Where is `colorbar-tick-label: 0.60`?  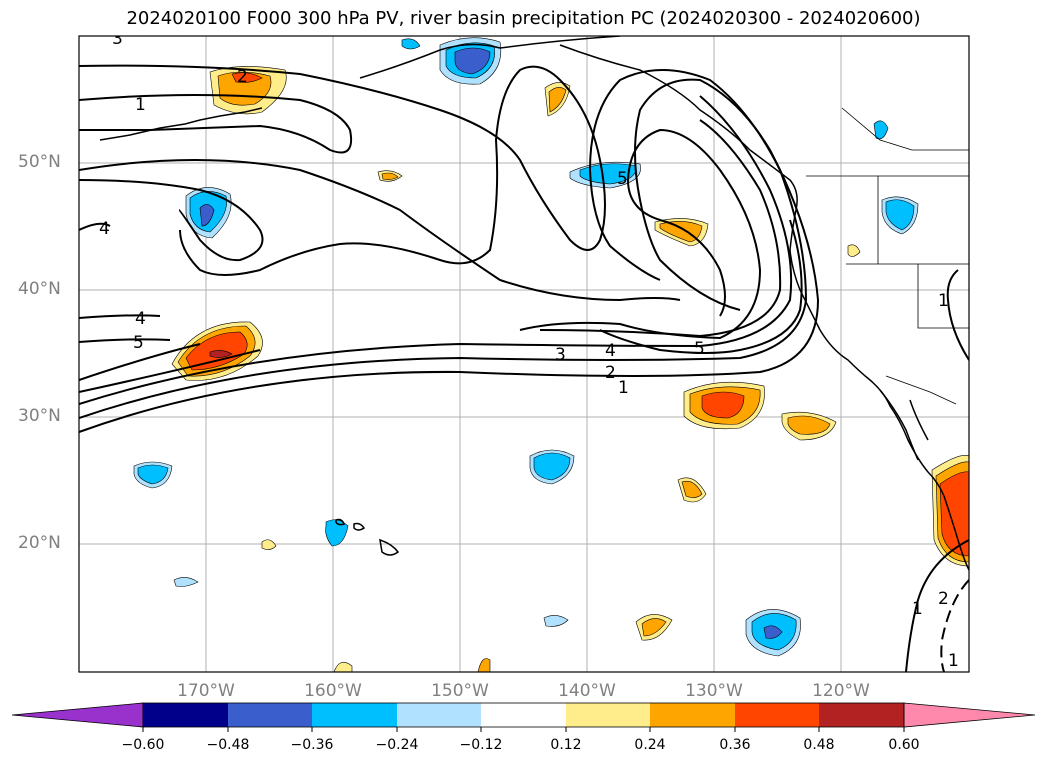 colorbar-tick-label: 0.60 is located at coordinates (904, 745).